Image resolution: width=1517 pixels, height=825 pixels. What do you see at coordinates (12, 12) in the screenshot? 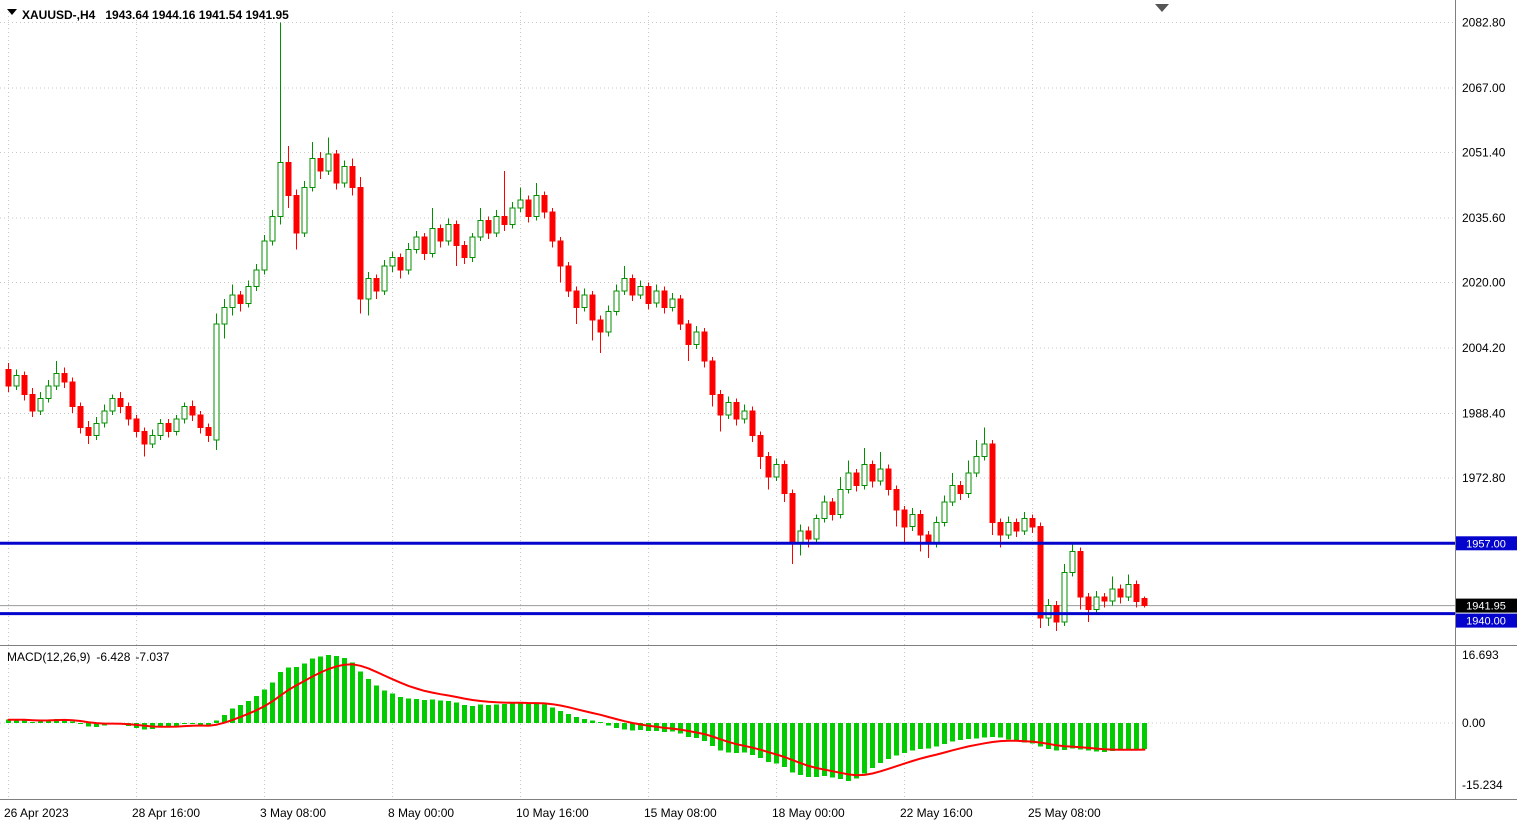
I see `symbol-dropdown-icon` at bounding box center [12, 12].